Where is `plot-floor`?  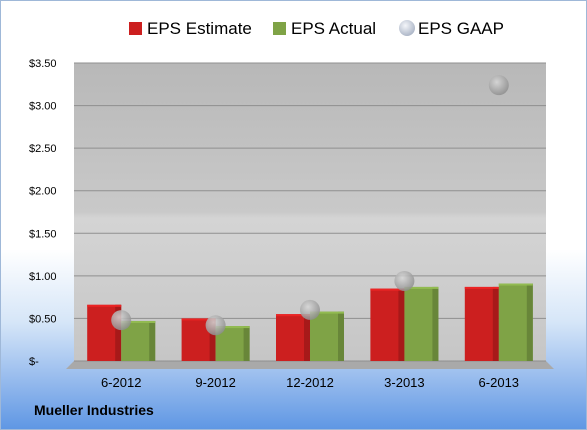
plot-floor is located at coordinates (310, 365).